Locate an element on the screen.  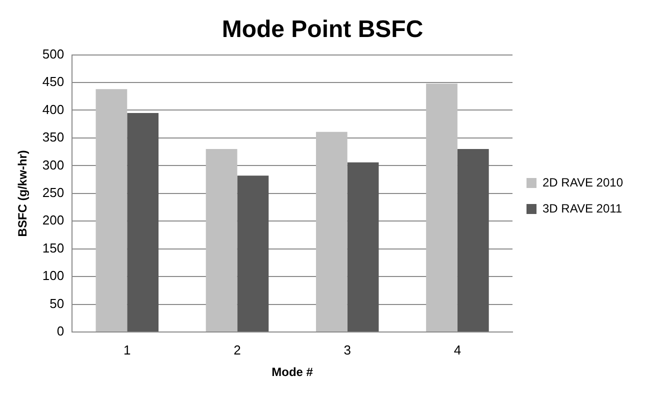
x-axis-title: Mode # is located at coordinates (293, 372).